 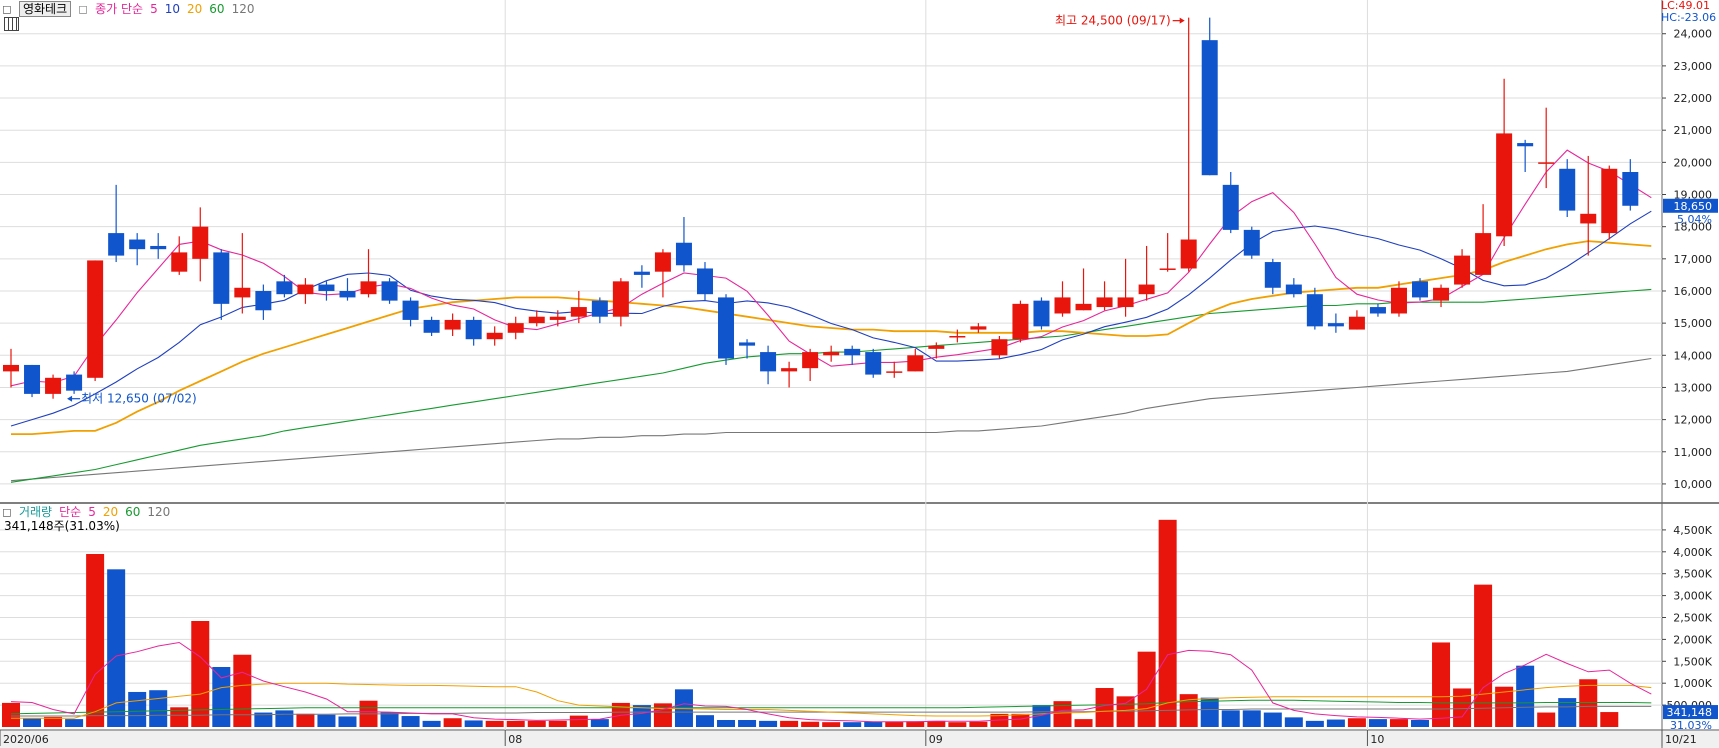 I want to click on stock-name-button: 영화테크, so click(x=45, y=9).